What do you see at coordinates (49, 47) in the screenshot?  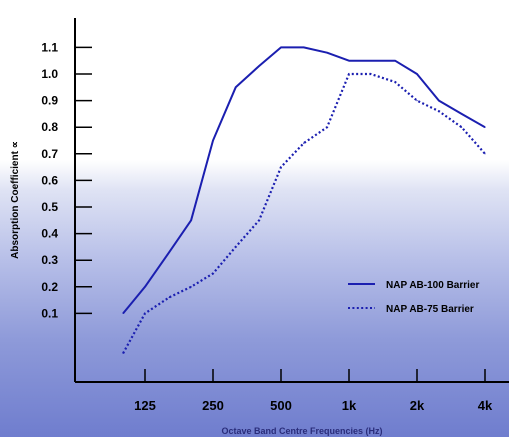 I see `y-tick-label: 1.1` at bounding box center [49, 47].